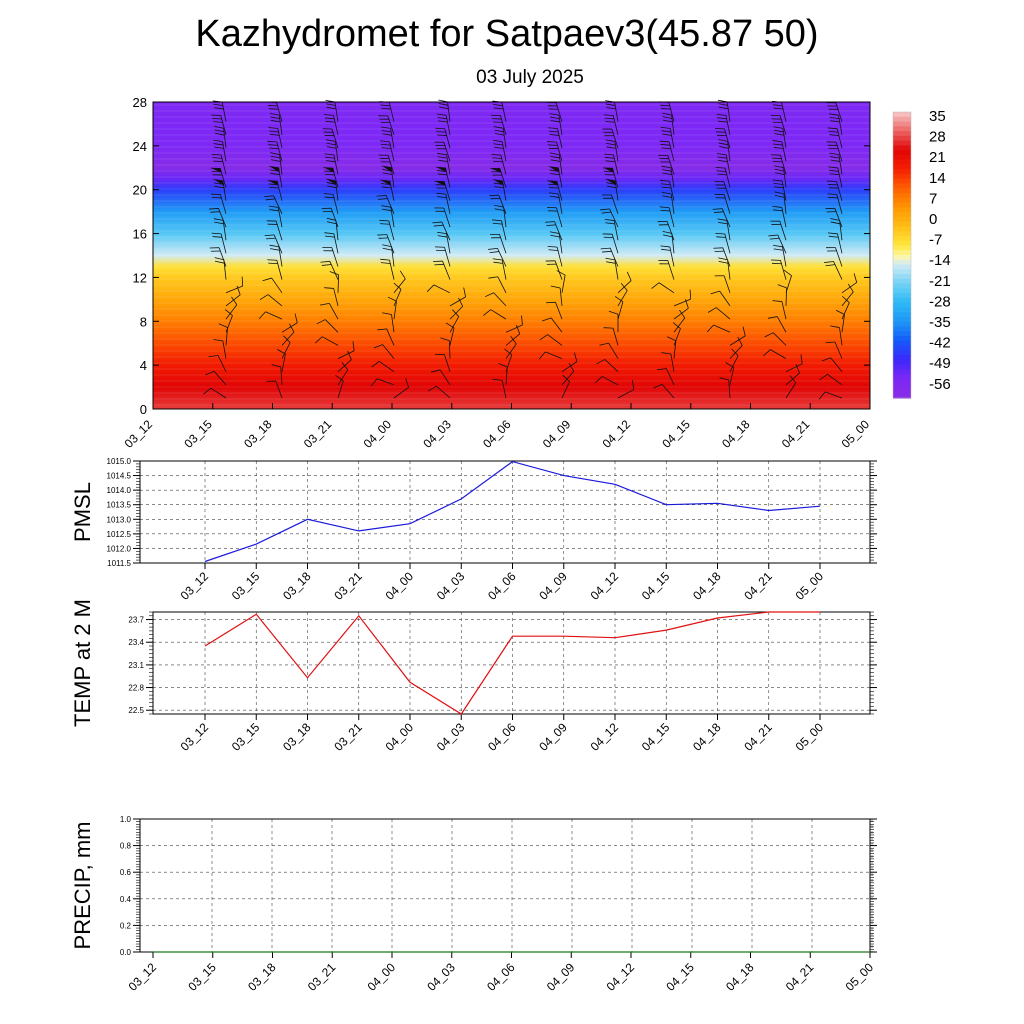 The height and width of the screenshot is (1024, 1024). What do you see at coordinates (143, 409) in the screenshot?
I see `section-ytick-label: 0` at bounding box center [143, 409].